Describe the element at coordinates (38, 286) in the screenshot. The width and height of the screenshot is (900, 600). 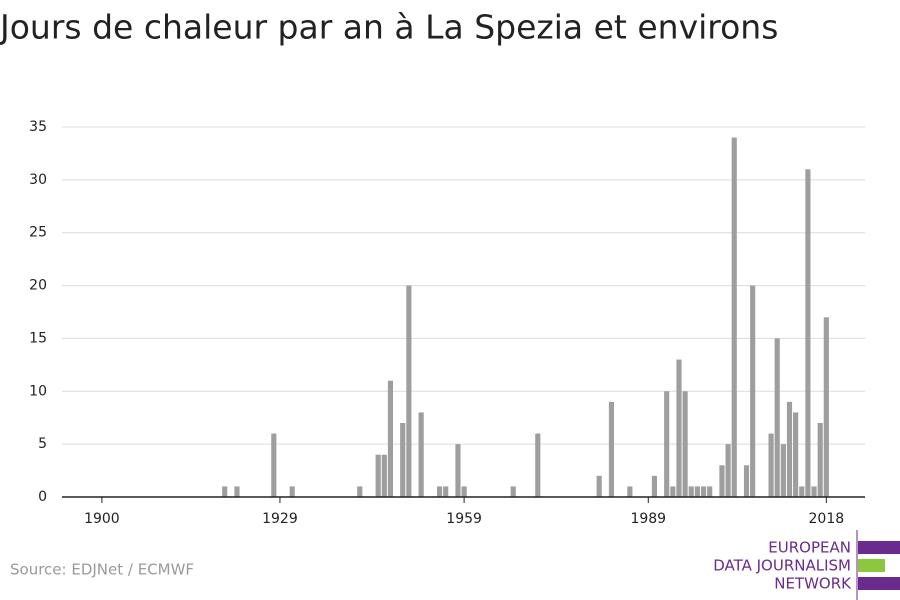
I see `y-tick-label: 20` at that location.